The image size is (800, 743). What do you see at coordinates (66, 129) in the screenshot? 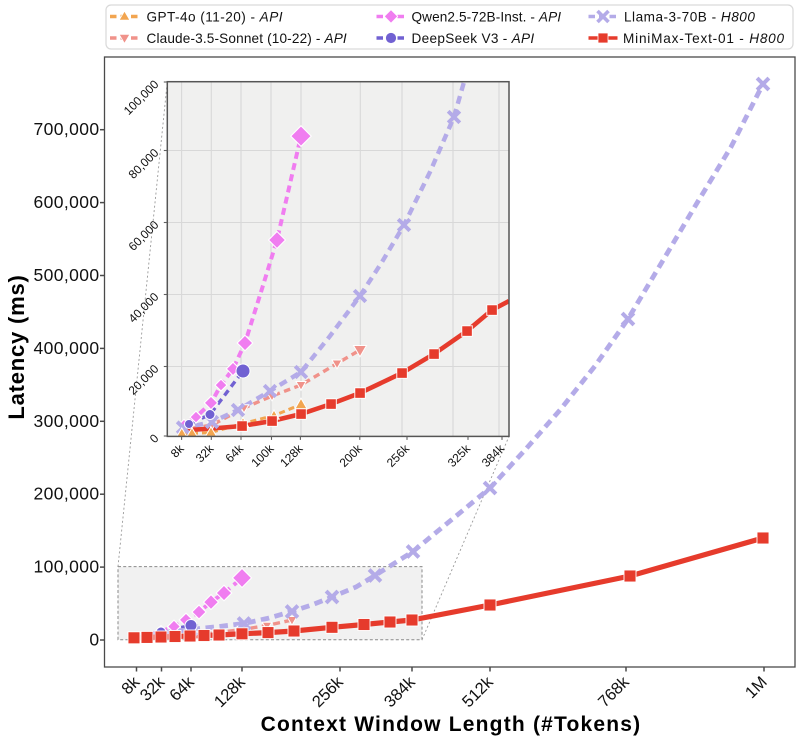
I see `svg-text: 700,000` at bounding box center [66, 129].